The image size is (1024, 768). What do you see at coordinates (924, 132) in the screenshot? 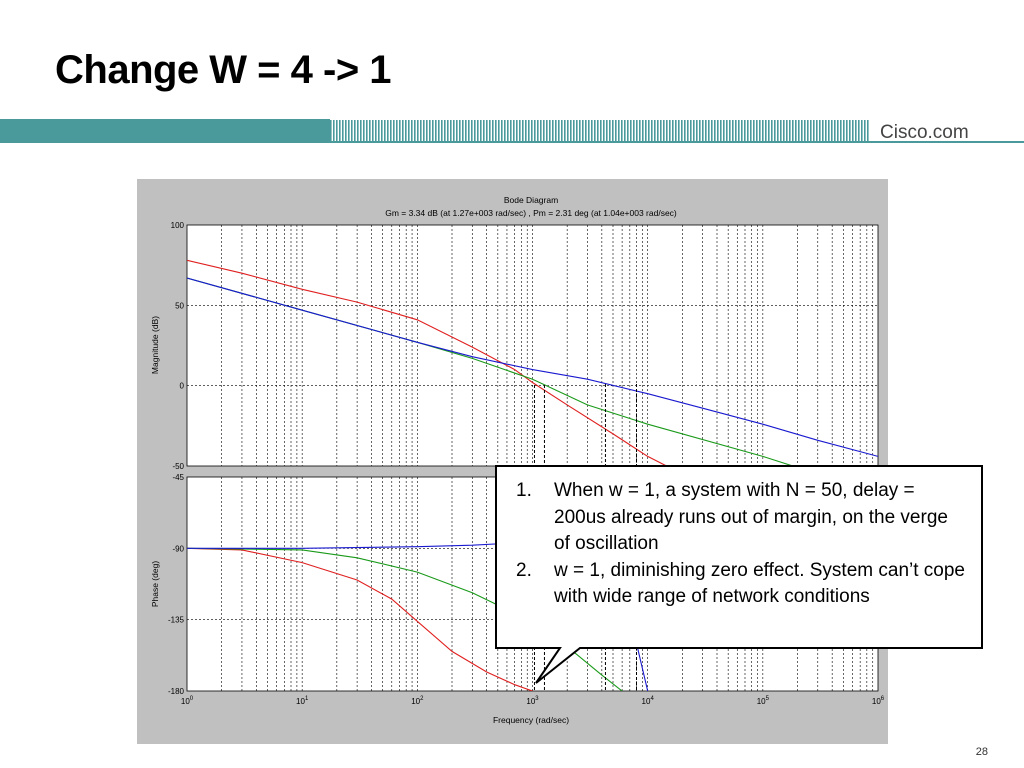
I see `cisco-logo: Cisco.com` at bounding box center [924, 132].